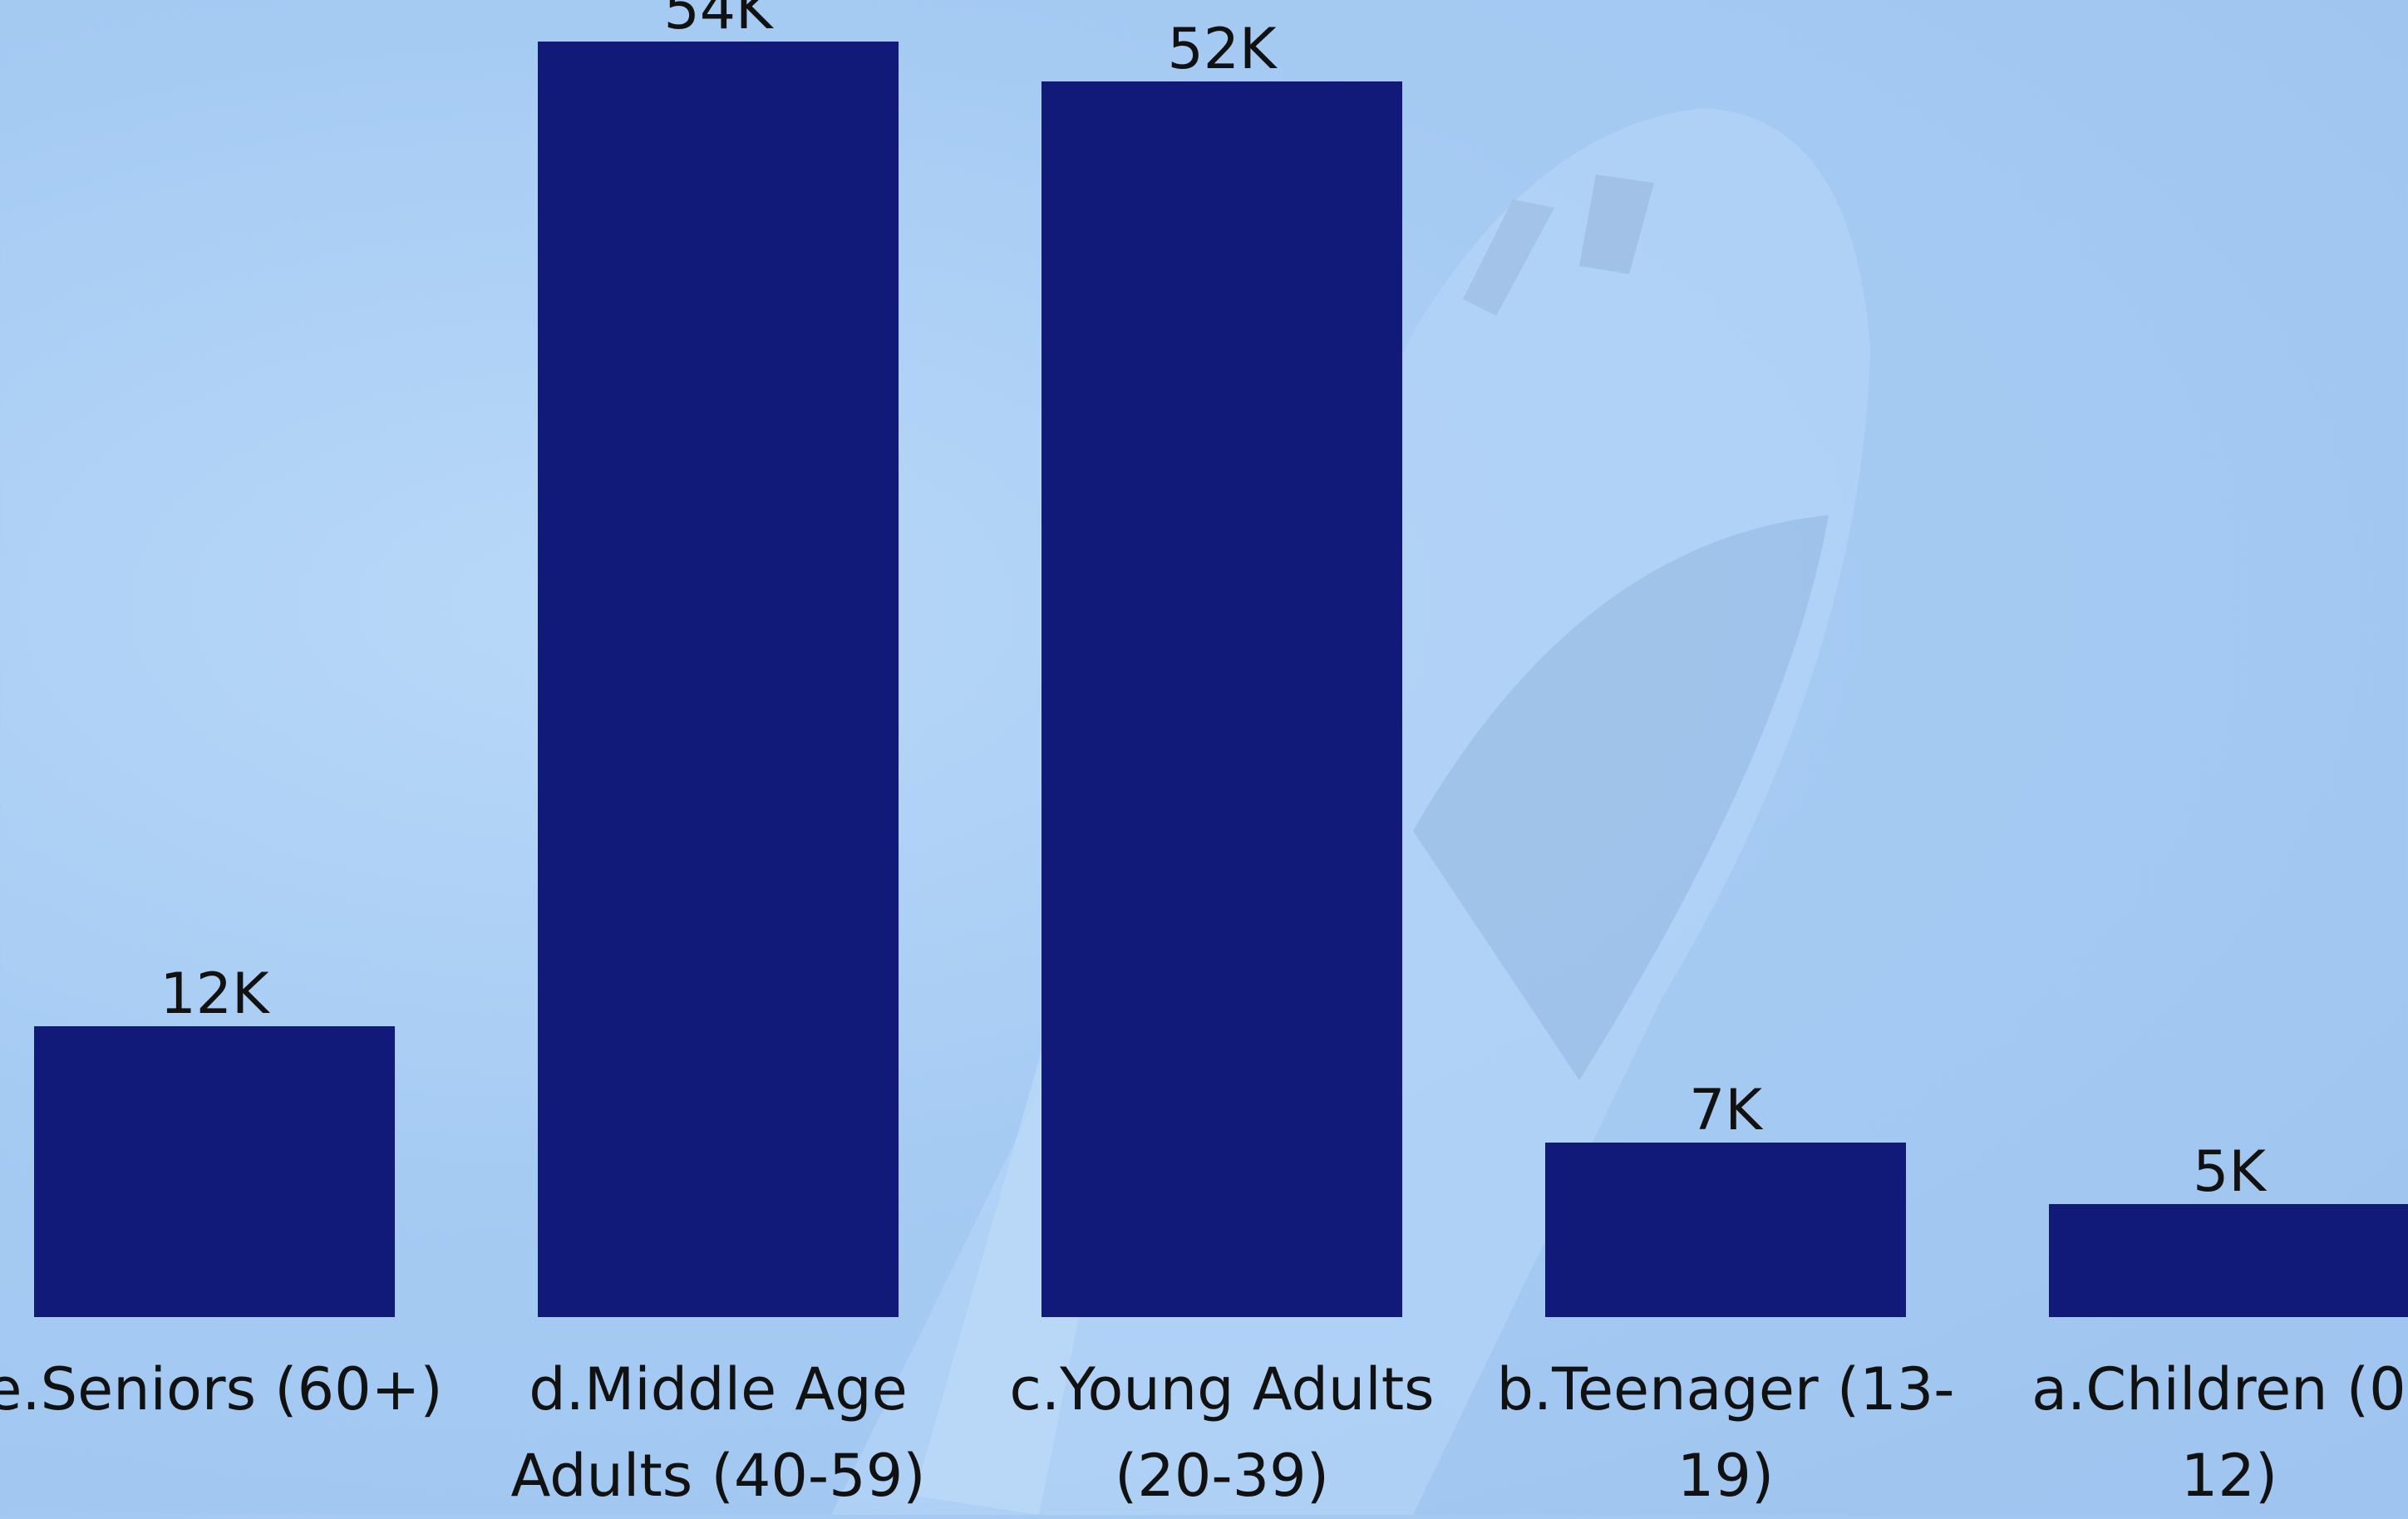 Image resolution: width=2408 pixels, height=1519 pixels. Describe the element at coordinates (1725, 1110) in the screenshot. I see `data-label: 7K` at that location.